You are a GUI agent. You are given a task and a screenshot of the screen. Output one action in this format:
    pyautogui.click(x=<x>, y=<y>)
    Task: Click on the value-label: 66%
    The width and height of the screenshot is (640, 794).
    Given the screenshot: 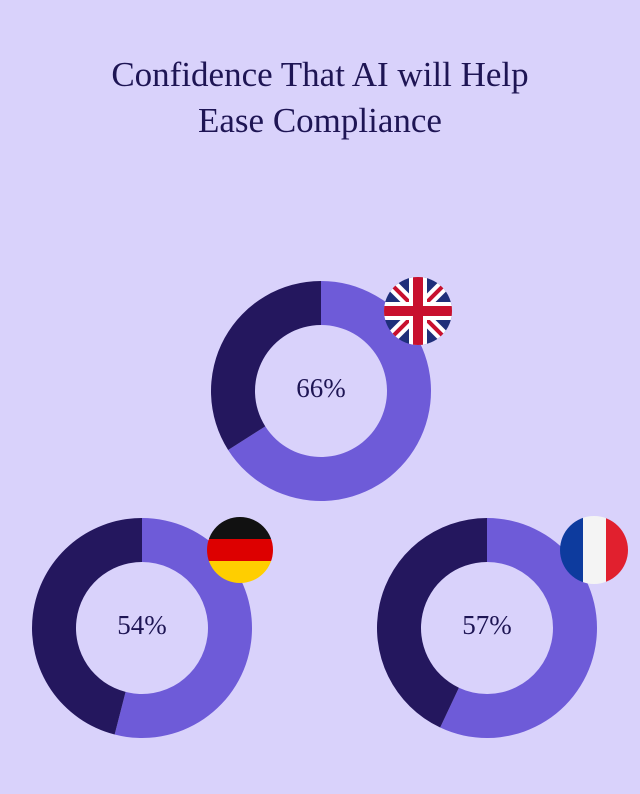 What is the action you would take?
    pyautogui.click(x=321, y=388)
    